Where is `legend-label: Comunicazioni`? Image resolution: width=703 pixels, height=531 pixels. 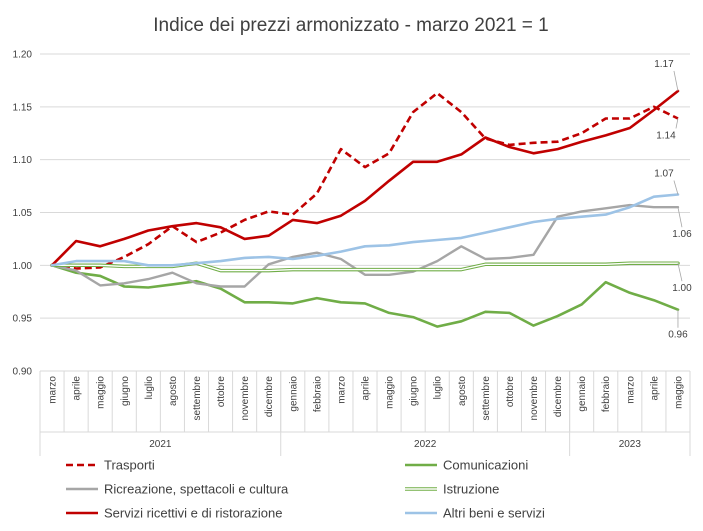 legend-label: Comunicazioni is located at coordinates (485, 465).